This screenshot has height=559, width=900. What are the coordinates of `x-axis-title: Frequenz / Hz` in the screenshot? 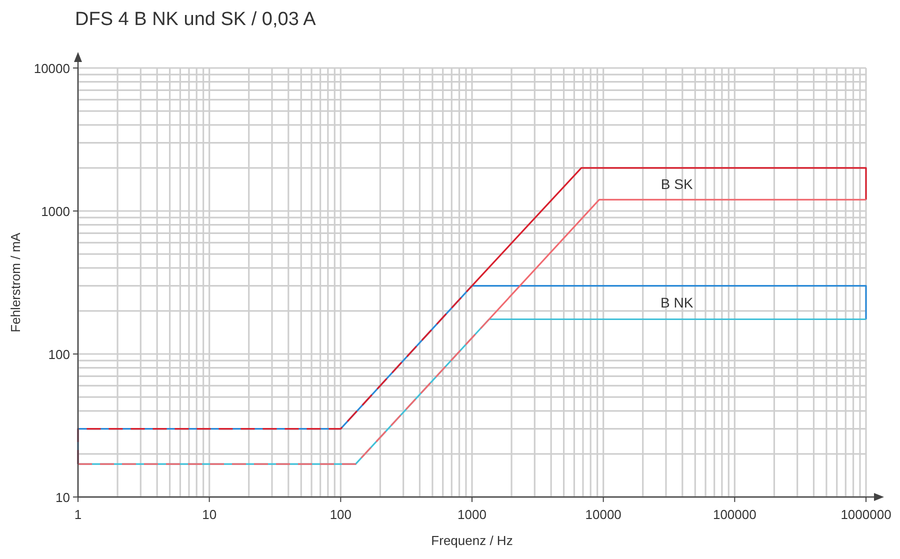 It's located at (472, 540).